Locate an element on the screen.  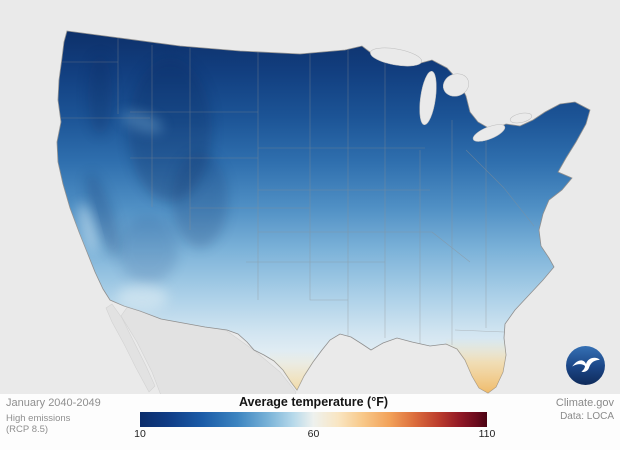
attribution-block: Climate.gov Data: LOCA is located at coordinates (585, 410).